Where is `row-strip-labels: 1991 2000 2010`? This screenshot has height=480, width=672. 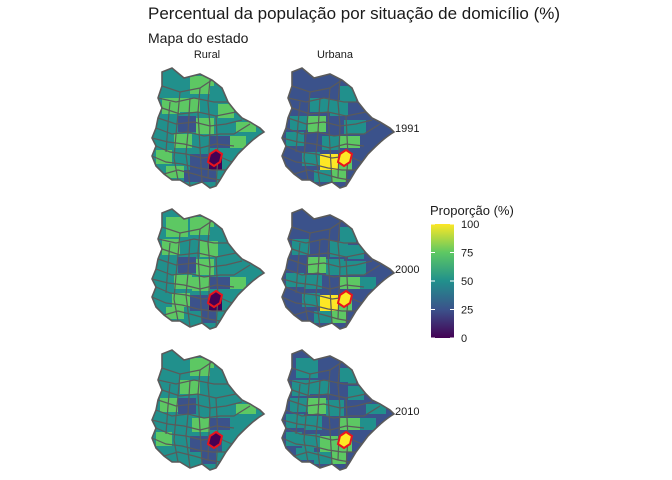
row-strip-labels: 1991 2000 2010 is located at coordinates (407, 270).